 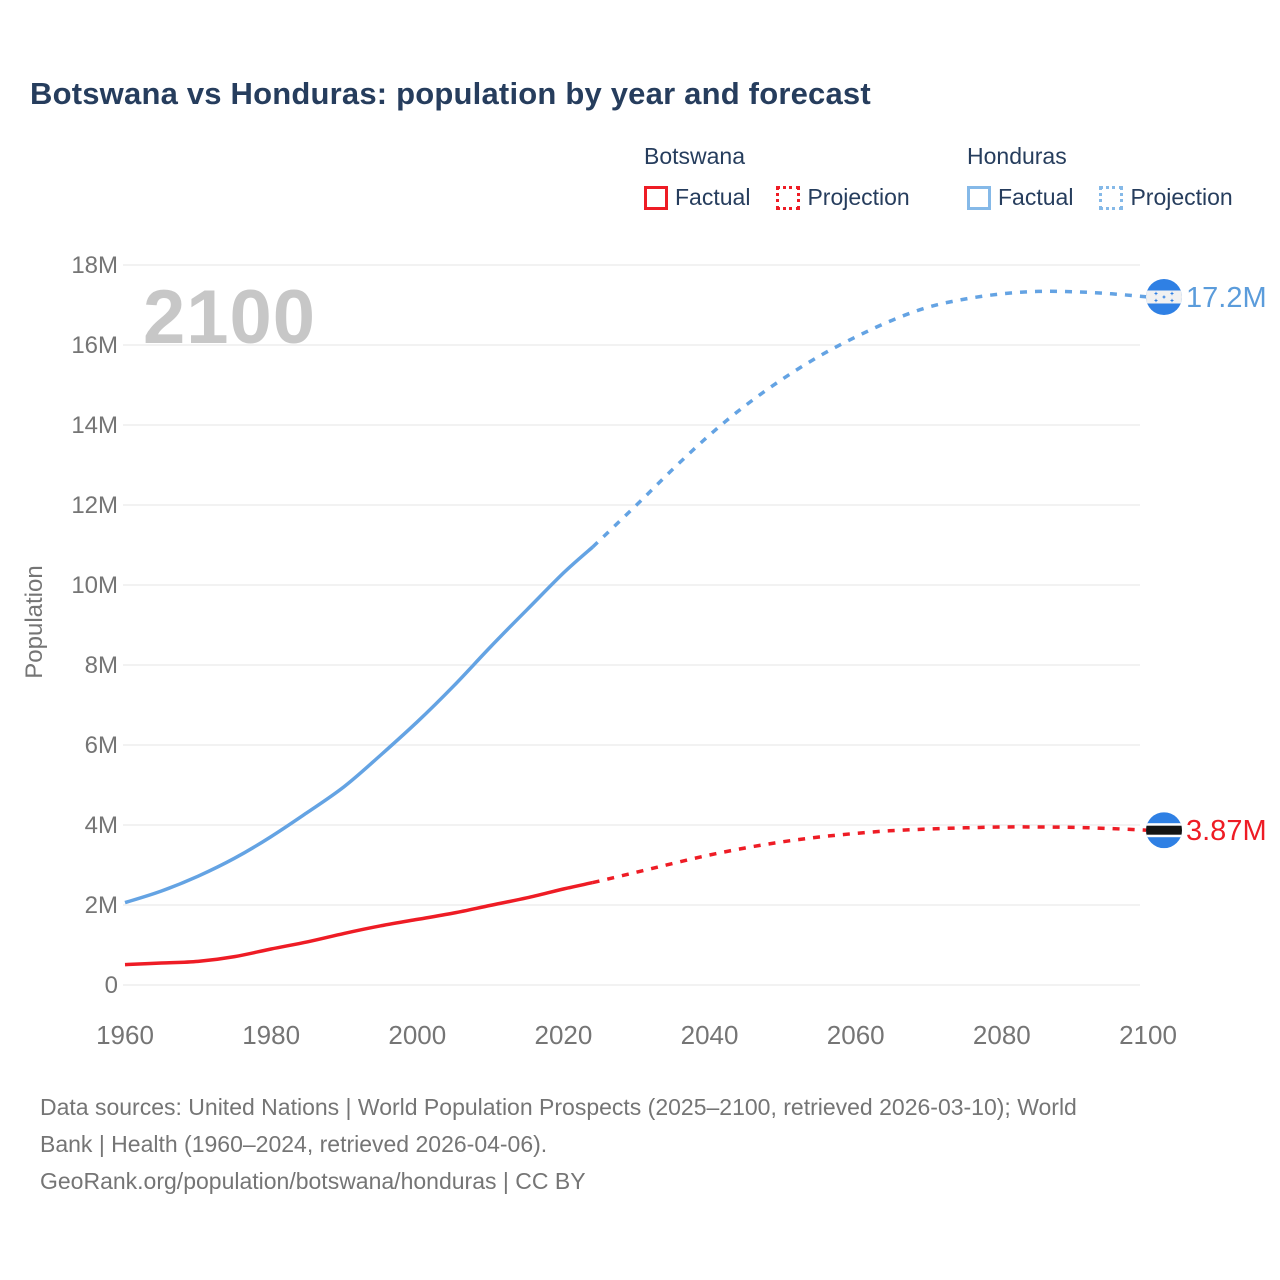 What do you see at coordinates (1148, 1035) in the screenshot?
I see `x-tick-label: 2100` at bounding box center [1148, 1035].